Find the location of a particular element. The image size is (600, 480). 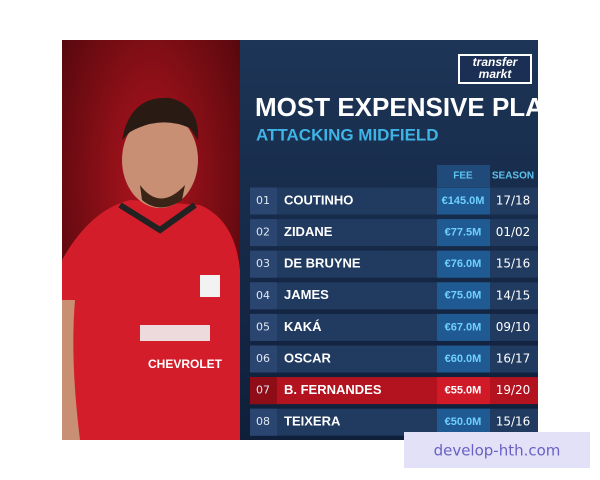

rank: 01 is located at coordinates (263, 200).